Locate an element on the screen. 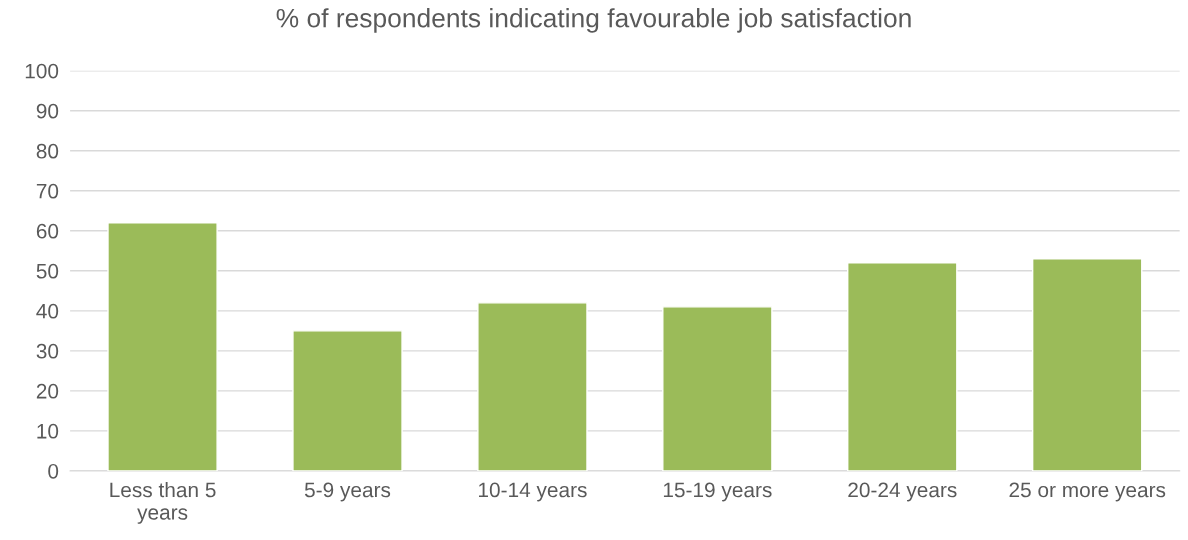 Image resolution: width=1188 pixels, height=540 pixels. x-tick-label: 25 or more years is located at coordinates (1087, 492).